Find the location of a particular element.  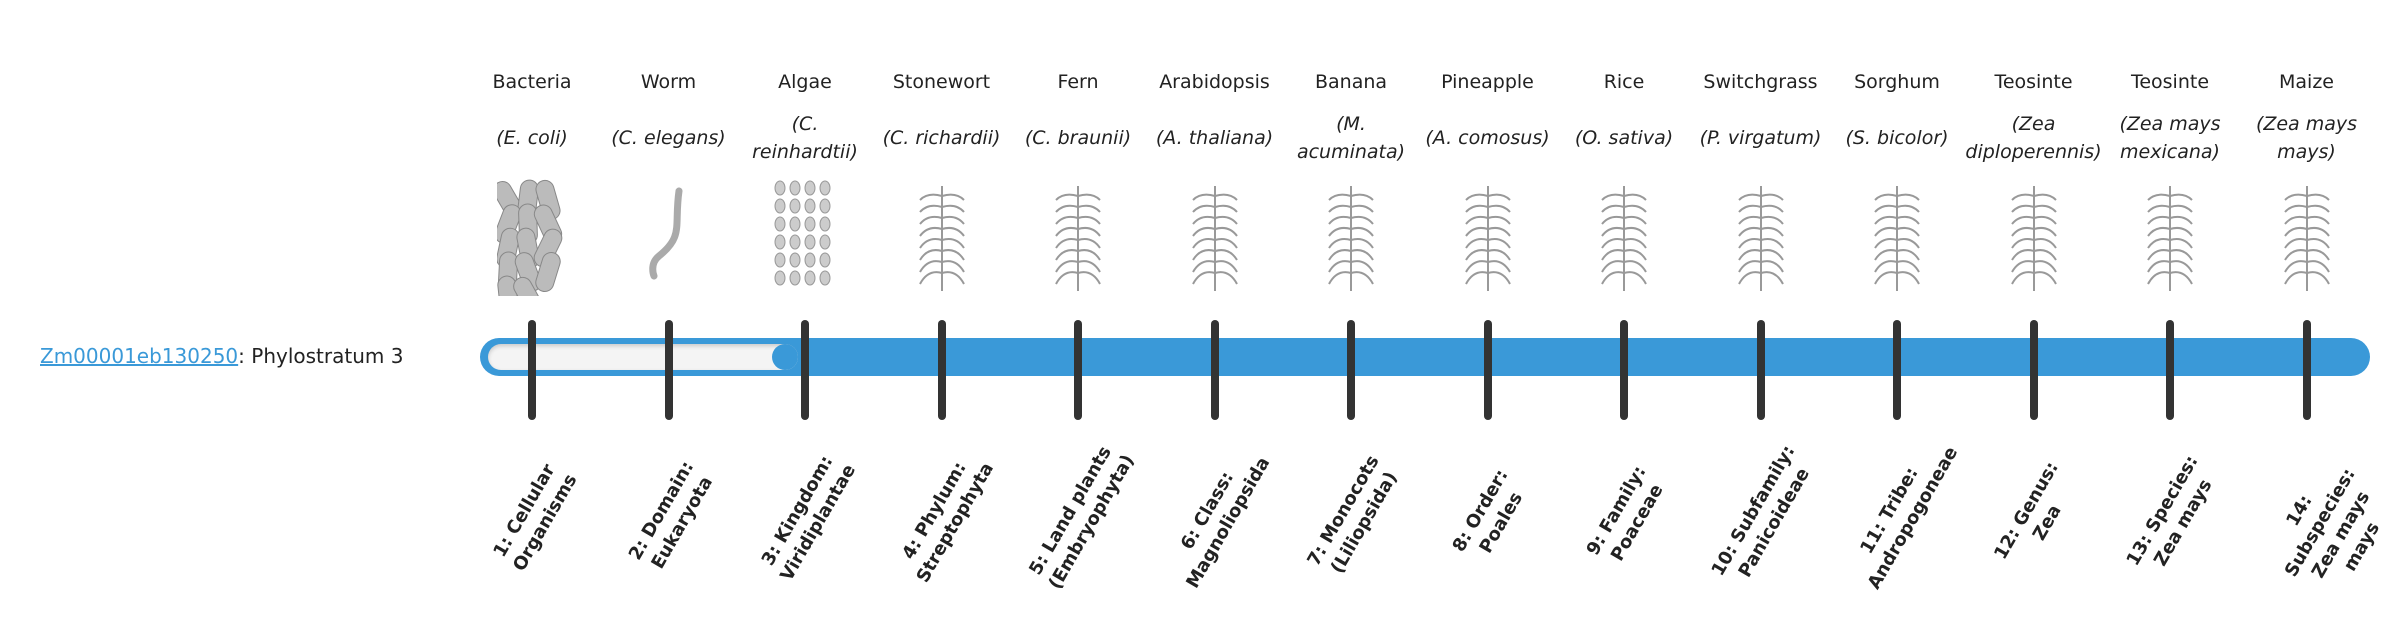

organism-column: Bacteria (E. coli) is located at coordinates (532, 180).